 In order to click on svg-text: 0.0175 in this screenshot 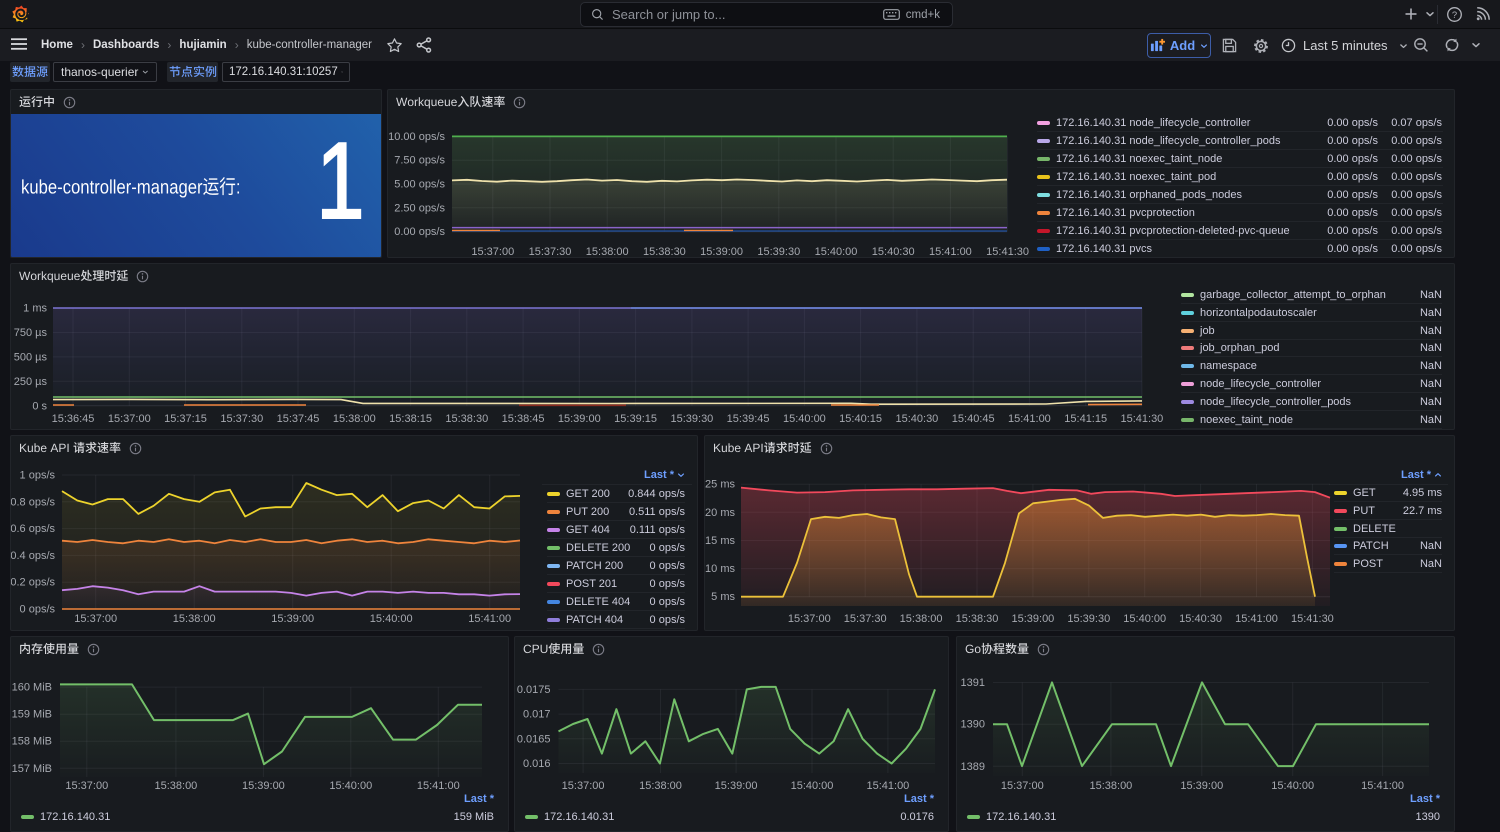, I will do `click(534, 690)`.